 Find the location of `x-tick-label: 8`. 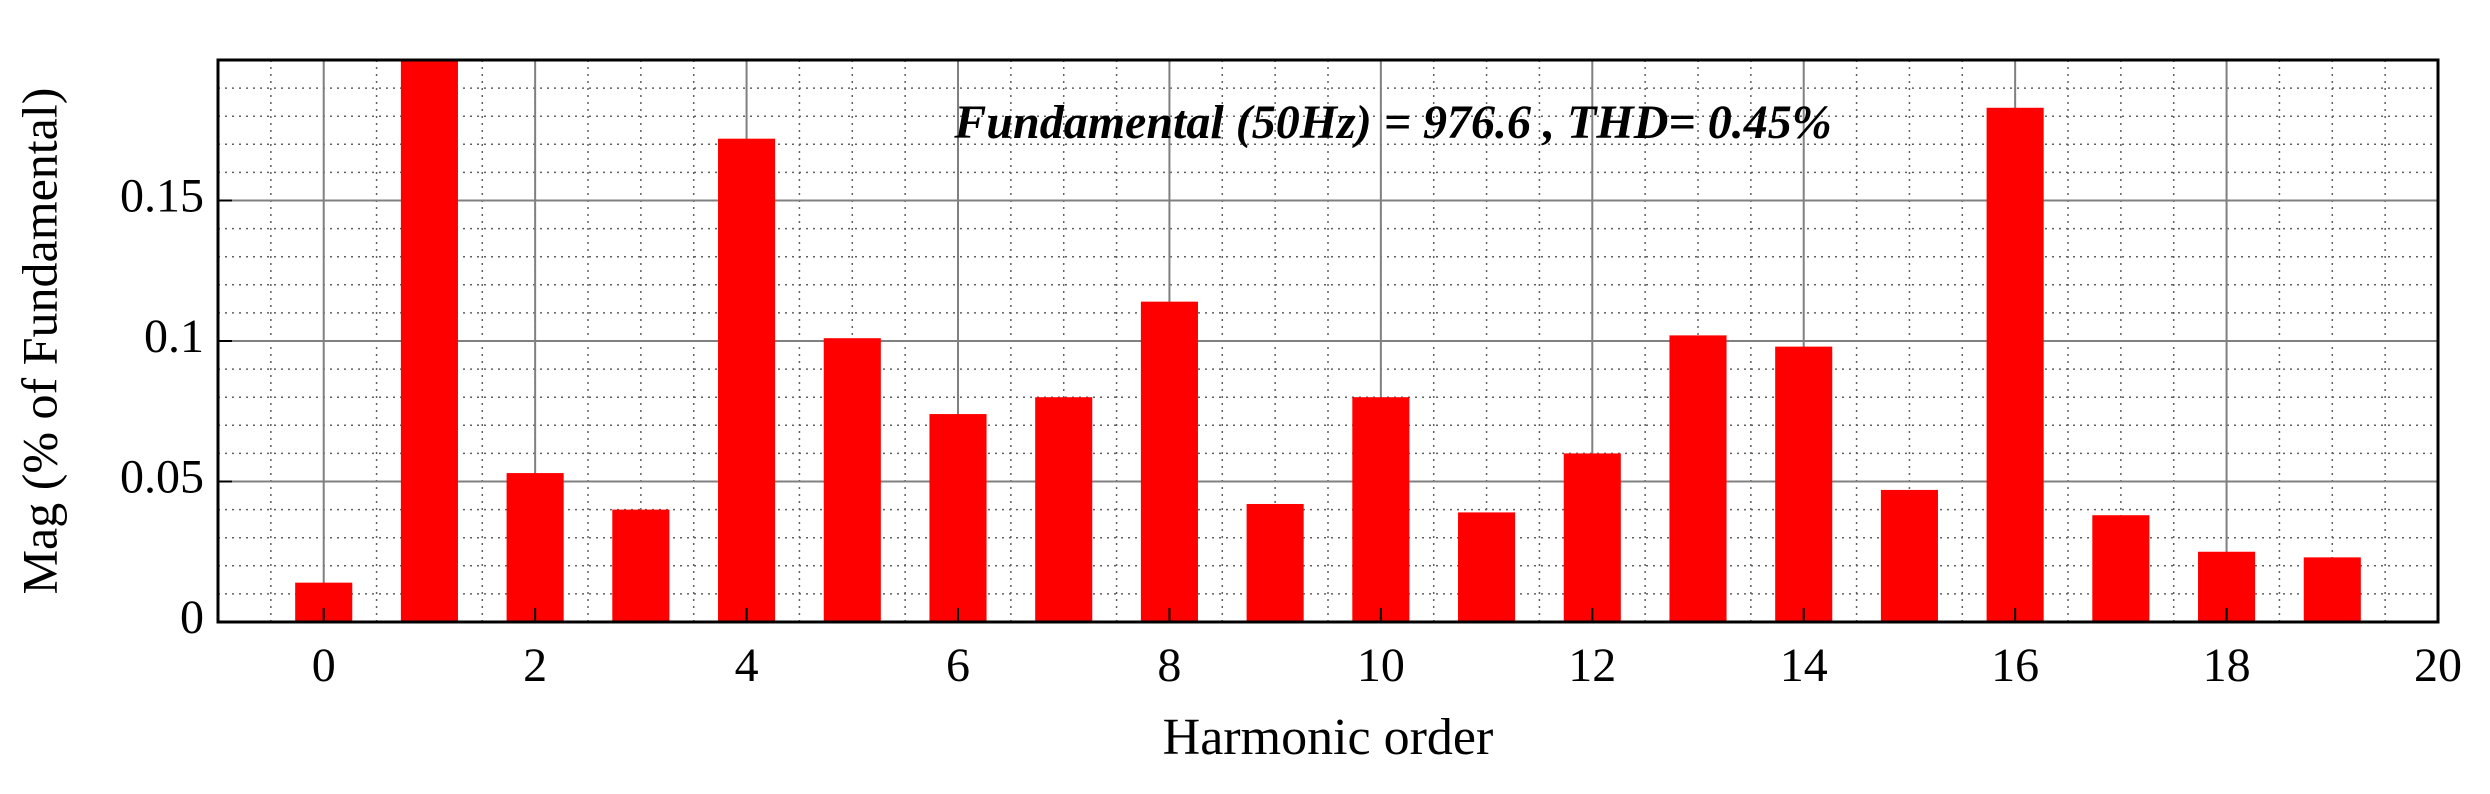

x-tick-label: 8 is located at coordinates (1169, 665).